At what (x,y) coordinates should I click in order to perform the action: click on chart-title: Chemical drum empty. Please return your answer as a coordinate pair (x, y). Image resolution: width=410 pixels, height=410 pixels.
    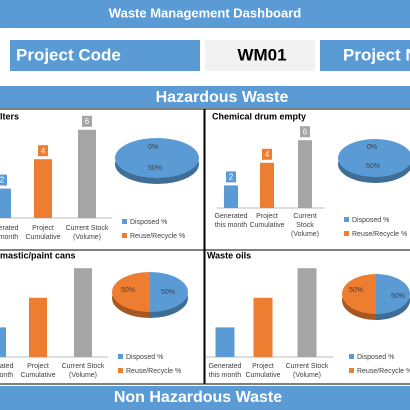
    Looking at the image, I should click on (259, 116).